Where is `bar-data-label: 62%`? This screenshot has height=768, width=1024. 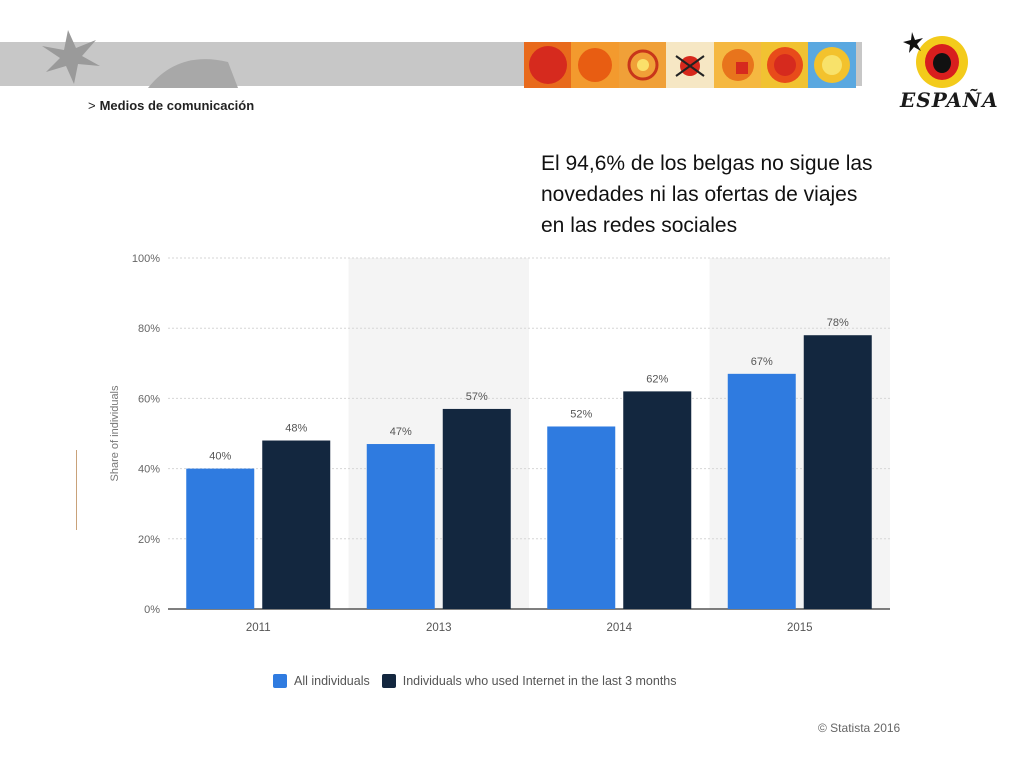
bar-data-label: 62% is located at coordinates (657, 379).